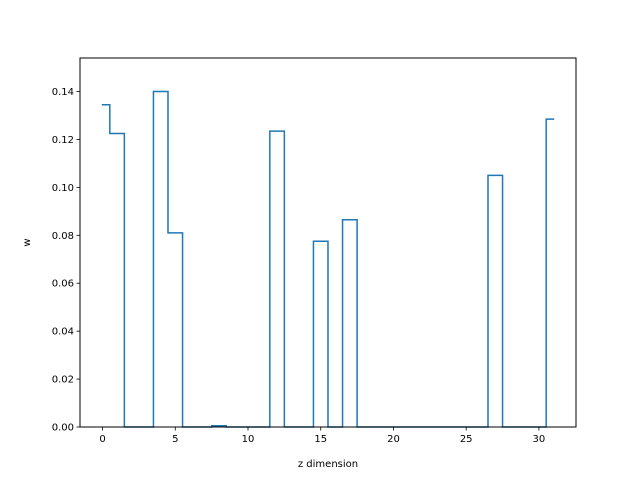 This screenshot has width=640, height=480. Describe the element at coordinates (102, 439) in the screenshot. I see `x-tick-label: 0` at that location.